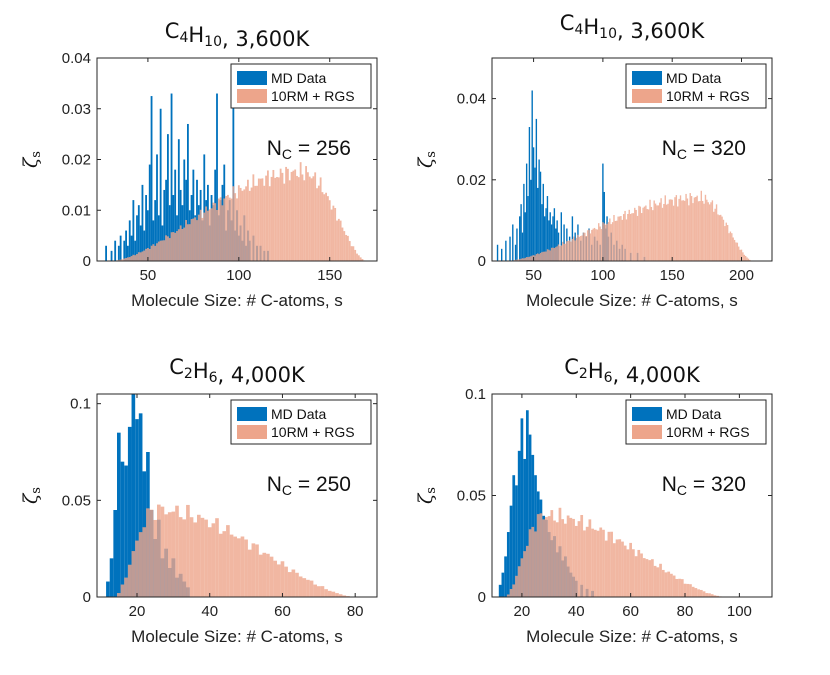  Describe the element at coordinates (301, 86) in the screenshot. I see `legend: MD Data 10RM + RGS` at that location.